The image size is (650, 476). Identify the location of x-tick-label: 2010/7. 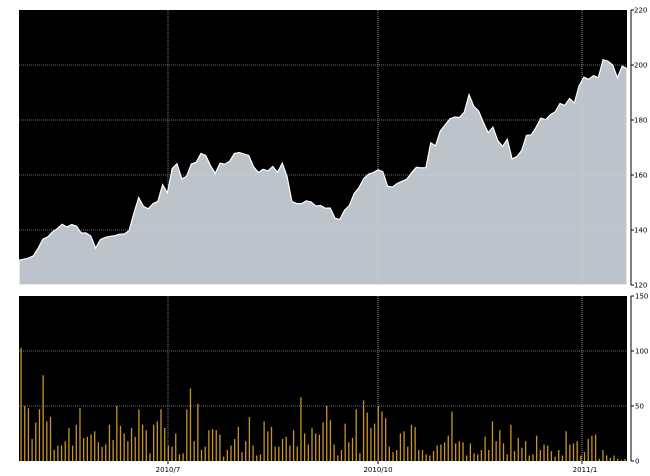
(168, 470).